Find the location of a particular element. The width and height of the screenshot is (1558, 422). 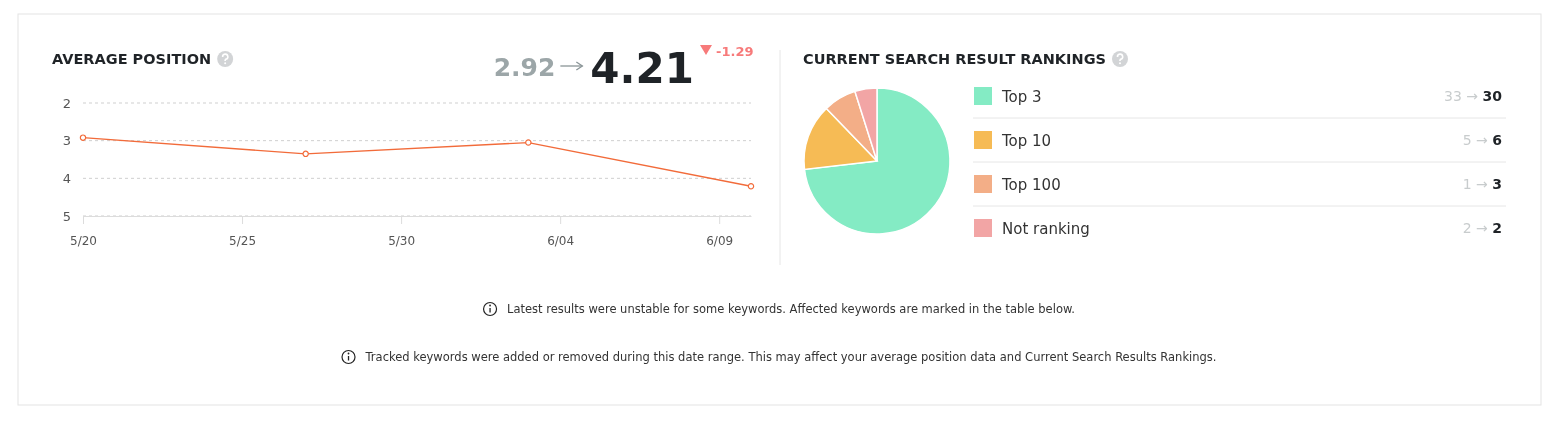

text: Tracked keywords were added or removed during this date range. This may affect your average position data and Current Search Results Rankings. is located at coordinates (790, 357).